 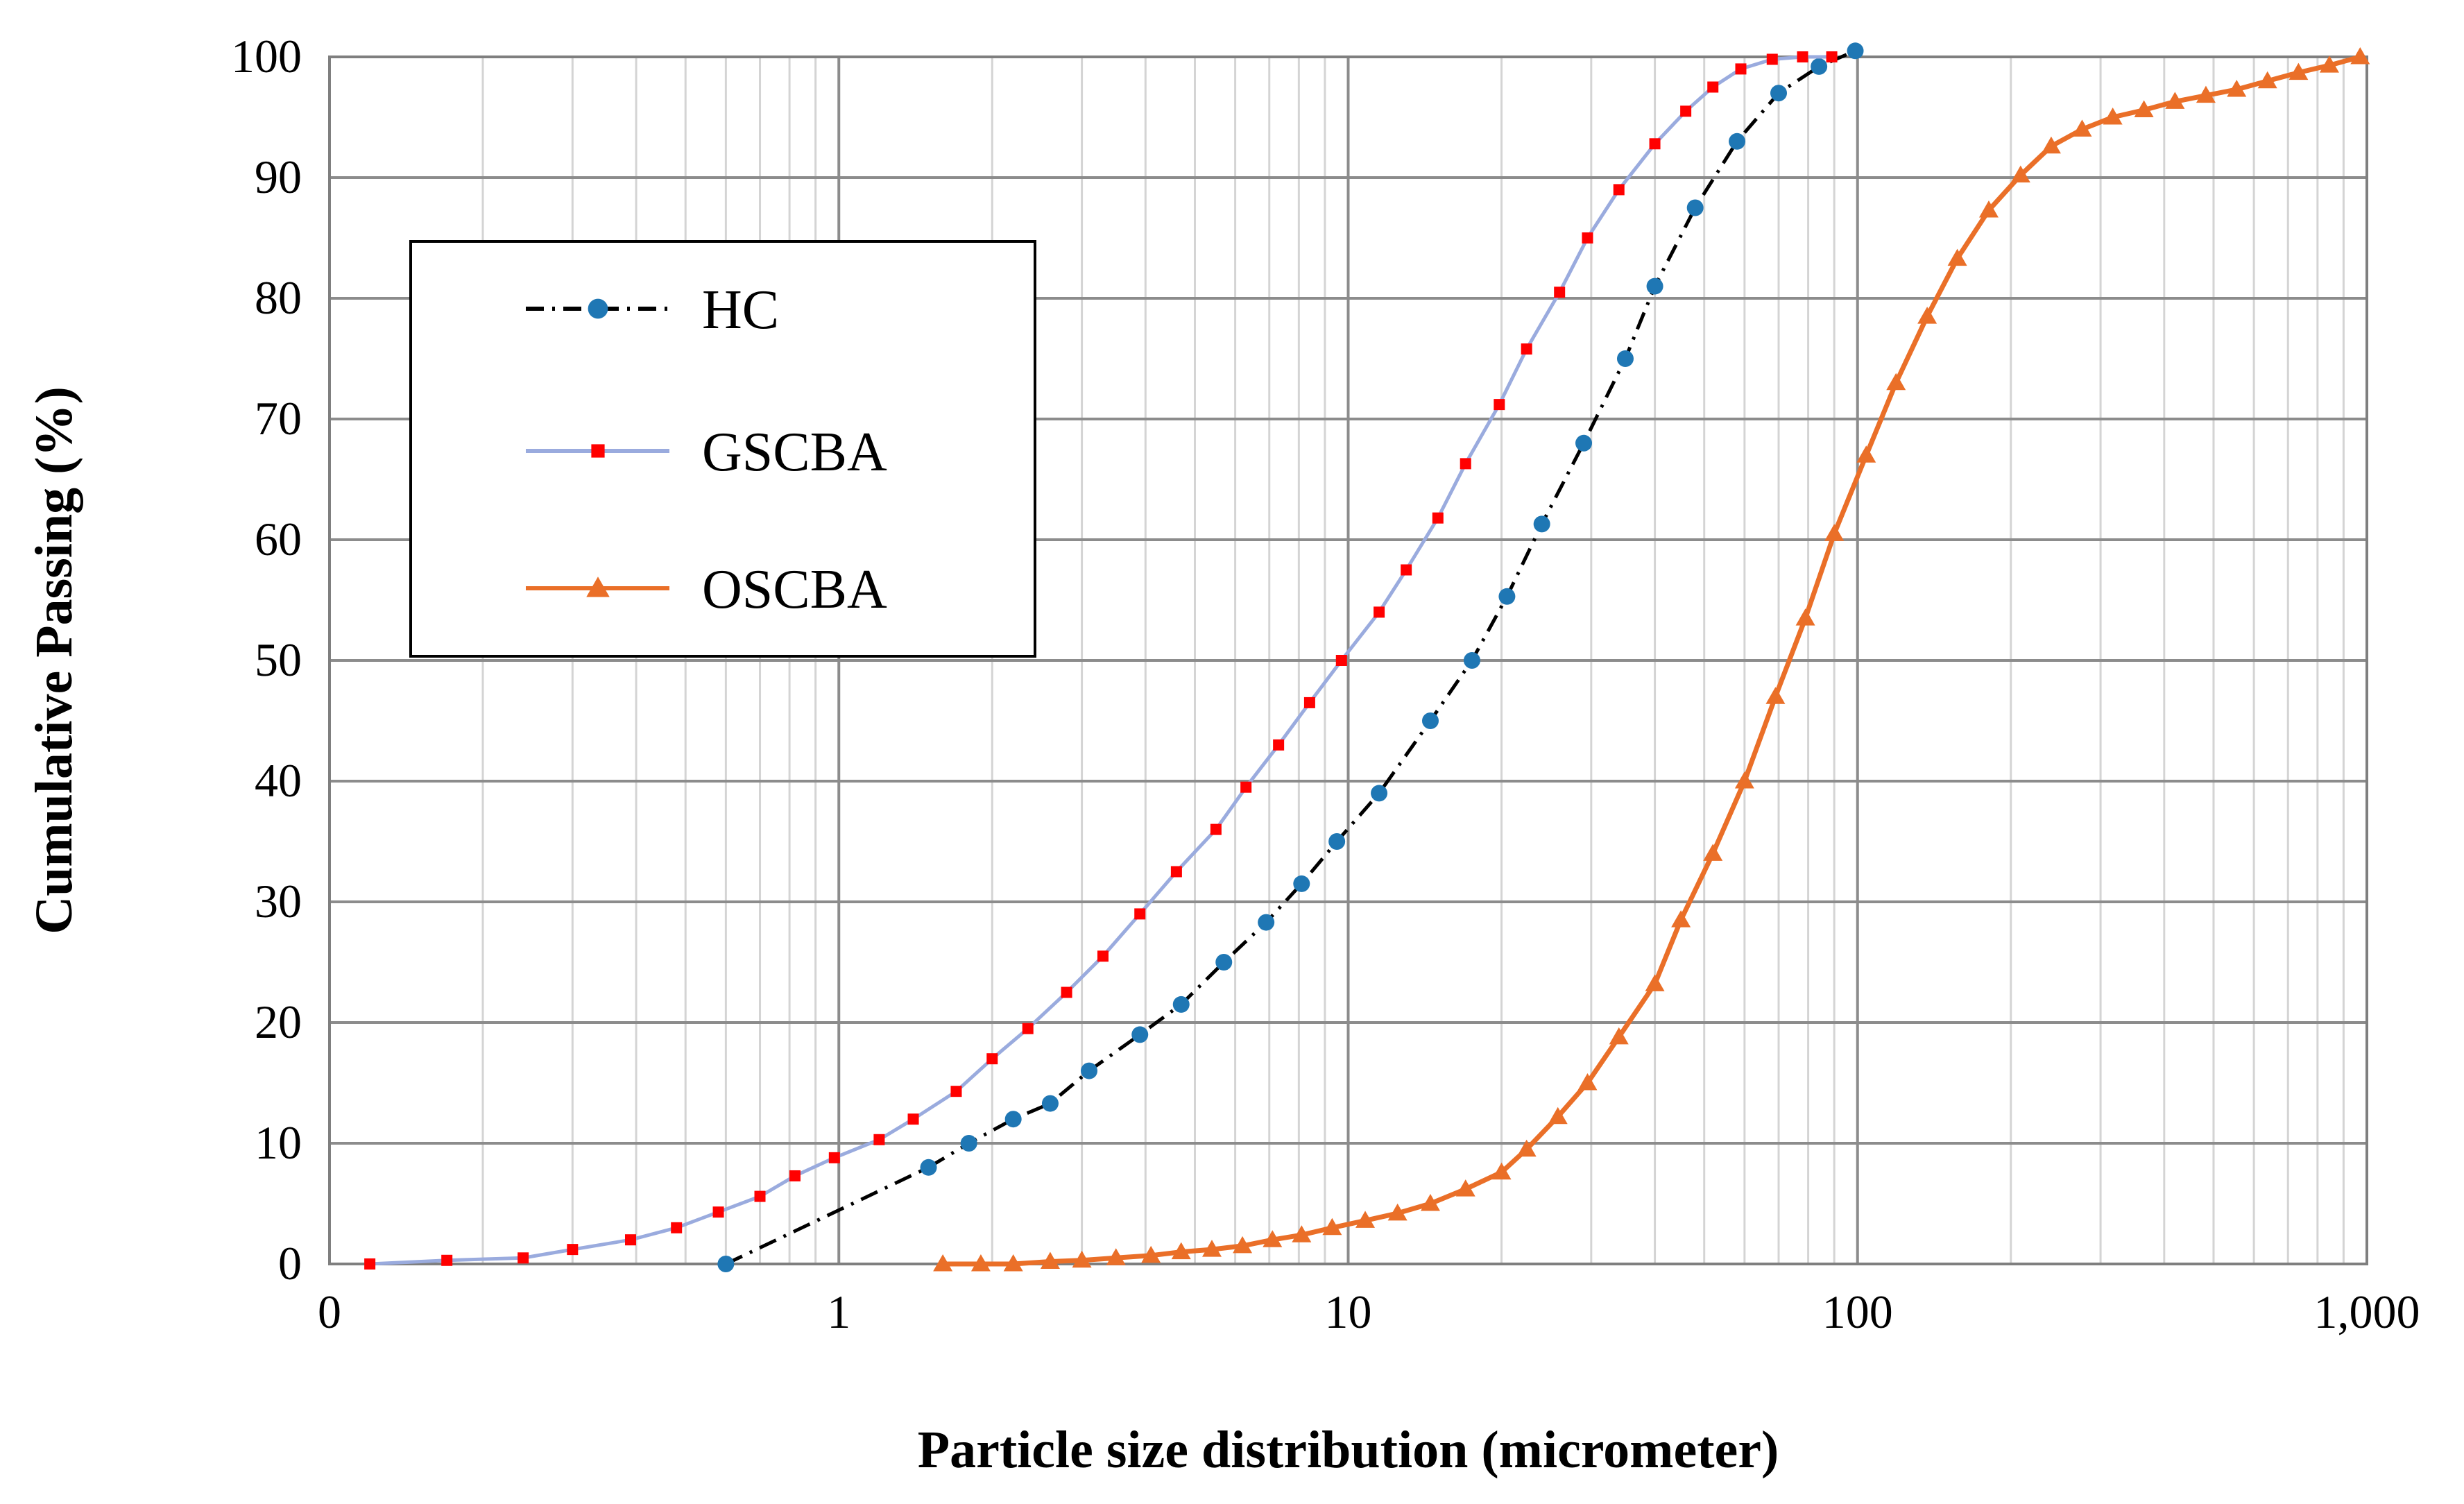 What do you see at coordinates (1348, 1450) in the screenshot?
I see `x-axis-title: Particle size distribution (micrometer)` at bounding box center [1348, 1450].